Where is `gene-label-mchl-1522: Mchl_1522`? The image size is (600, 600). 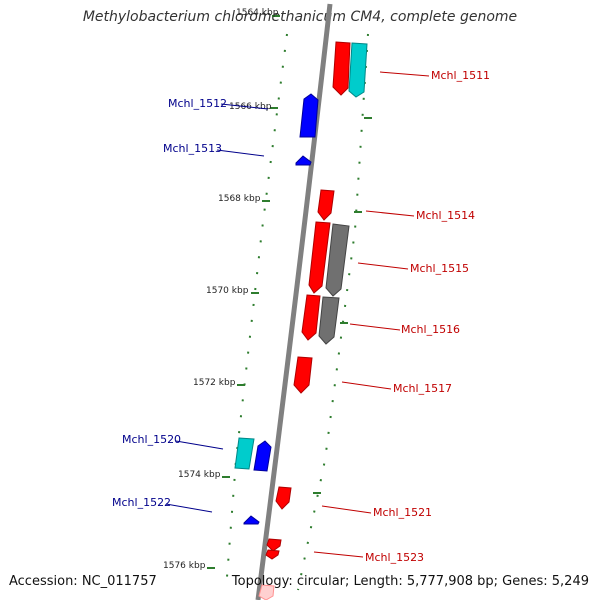
gene-label-mchl-1522: Mchl_1522 is located at coordinates (141, 502).